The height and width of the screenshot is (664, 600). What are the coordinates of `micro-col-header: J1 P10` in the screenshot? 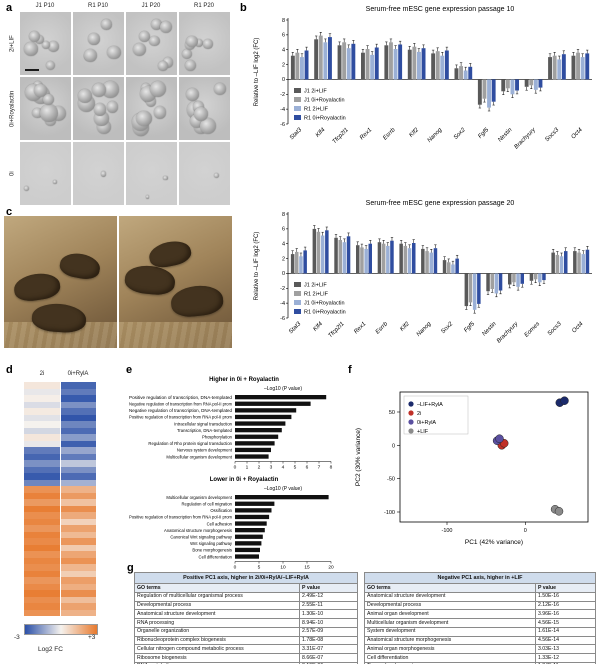 It's located at (45, 6).